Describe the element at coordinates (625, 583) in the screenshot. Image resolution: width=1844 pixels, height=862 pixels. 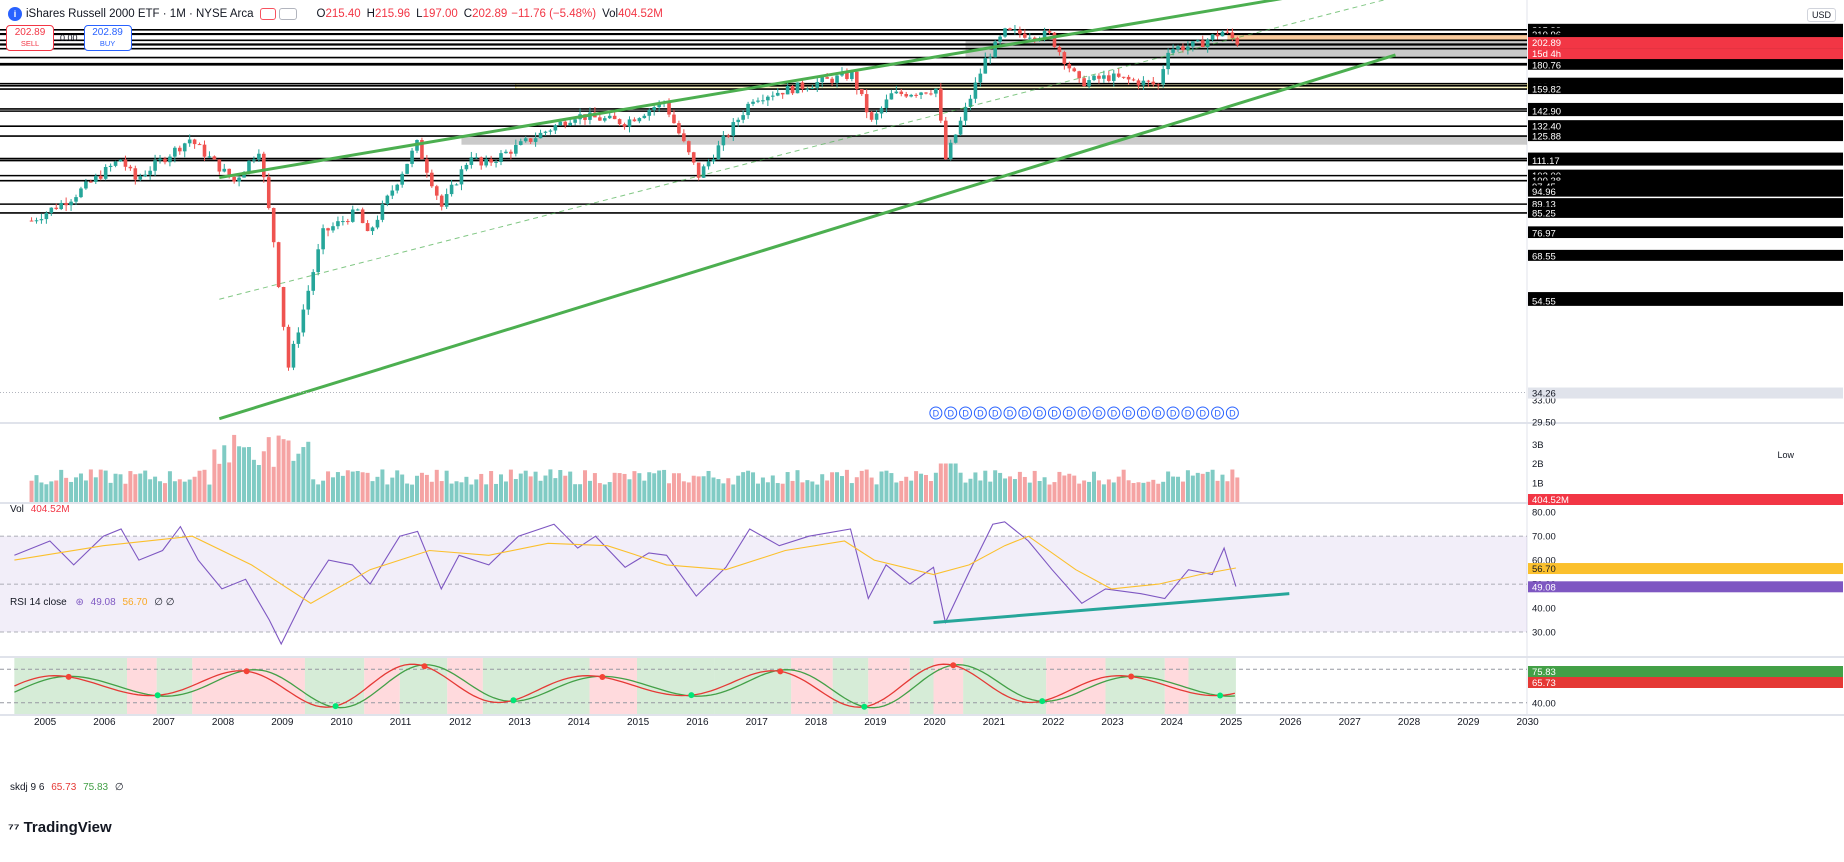
I see `rsi-series-rsi` at that location.